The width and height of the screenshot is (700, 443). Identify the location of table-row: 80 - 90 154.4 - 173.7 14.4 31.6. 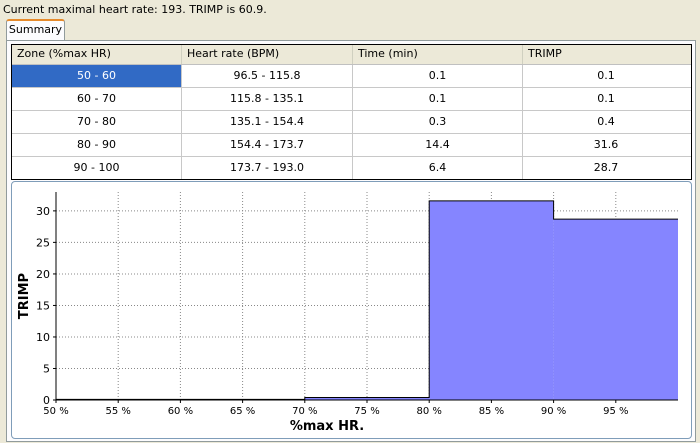
(351, 145).